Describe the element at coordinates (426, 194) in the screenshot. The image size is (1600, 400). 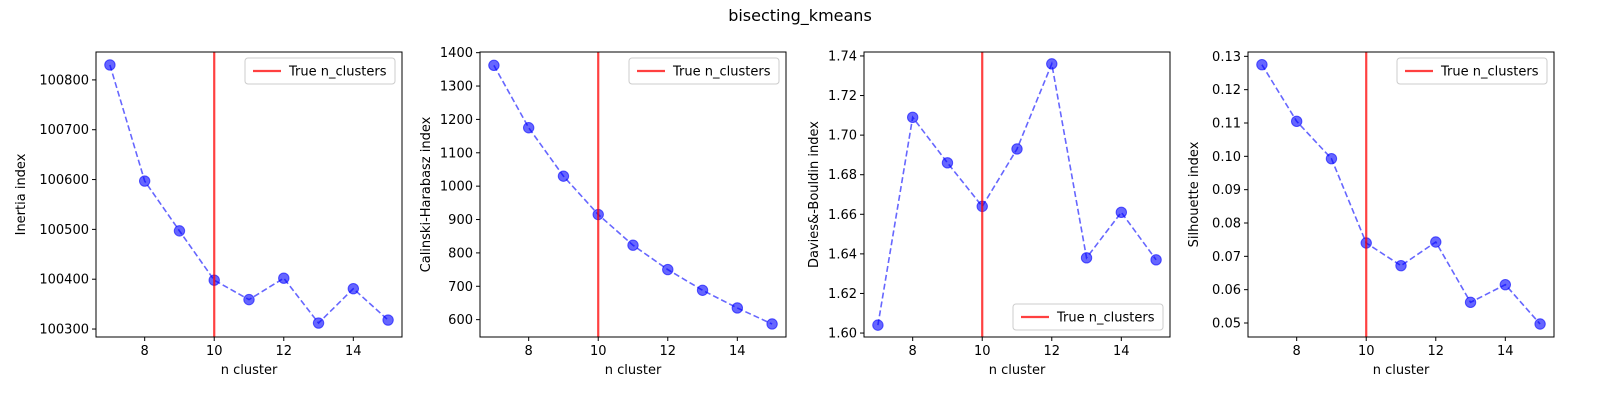
I see `y-axis-label: Calinski-Harabasz index` at that location.